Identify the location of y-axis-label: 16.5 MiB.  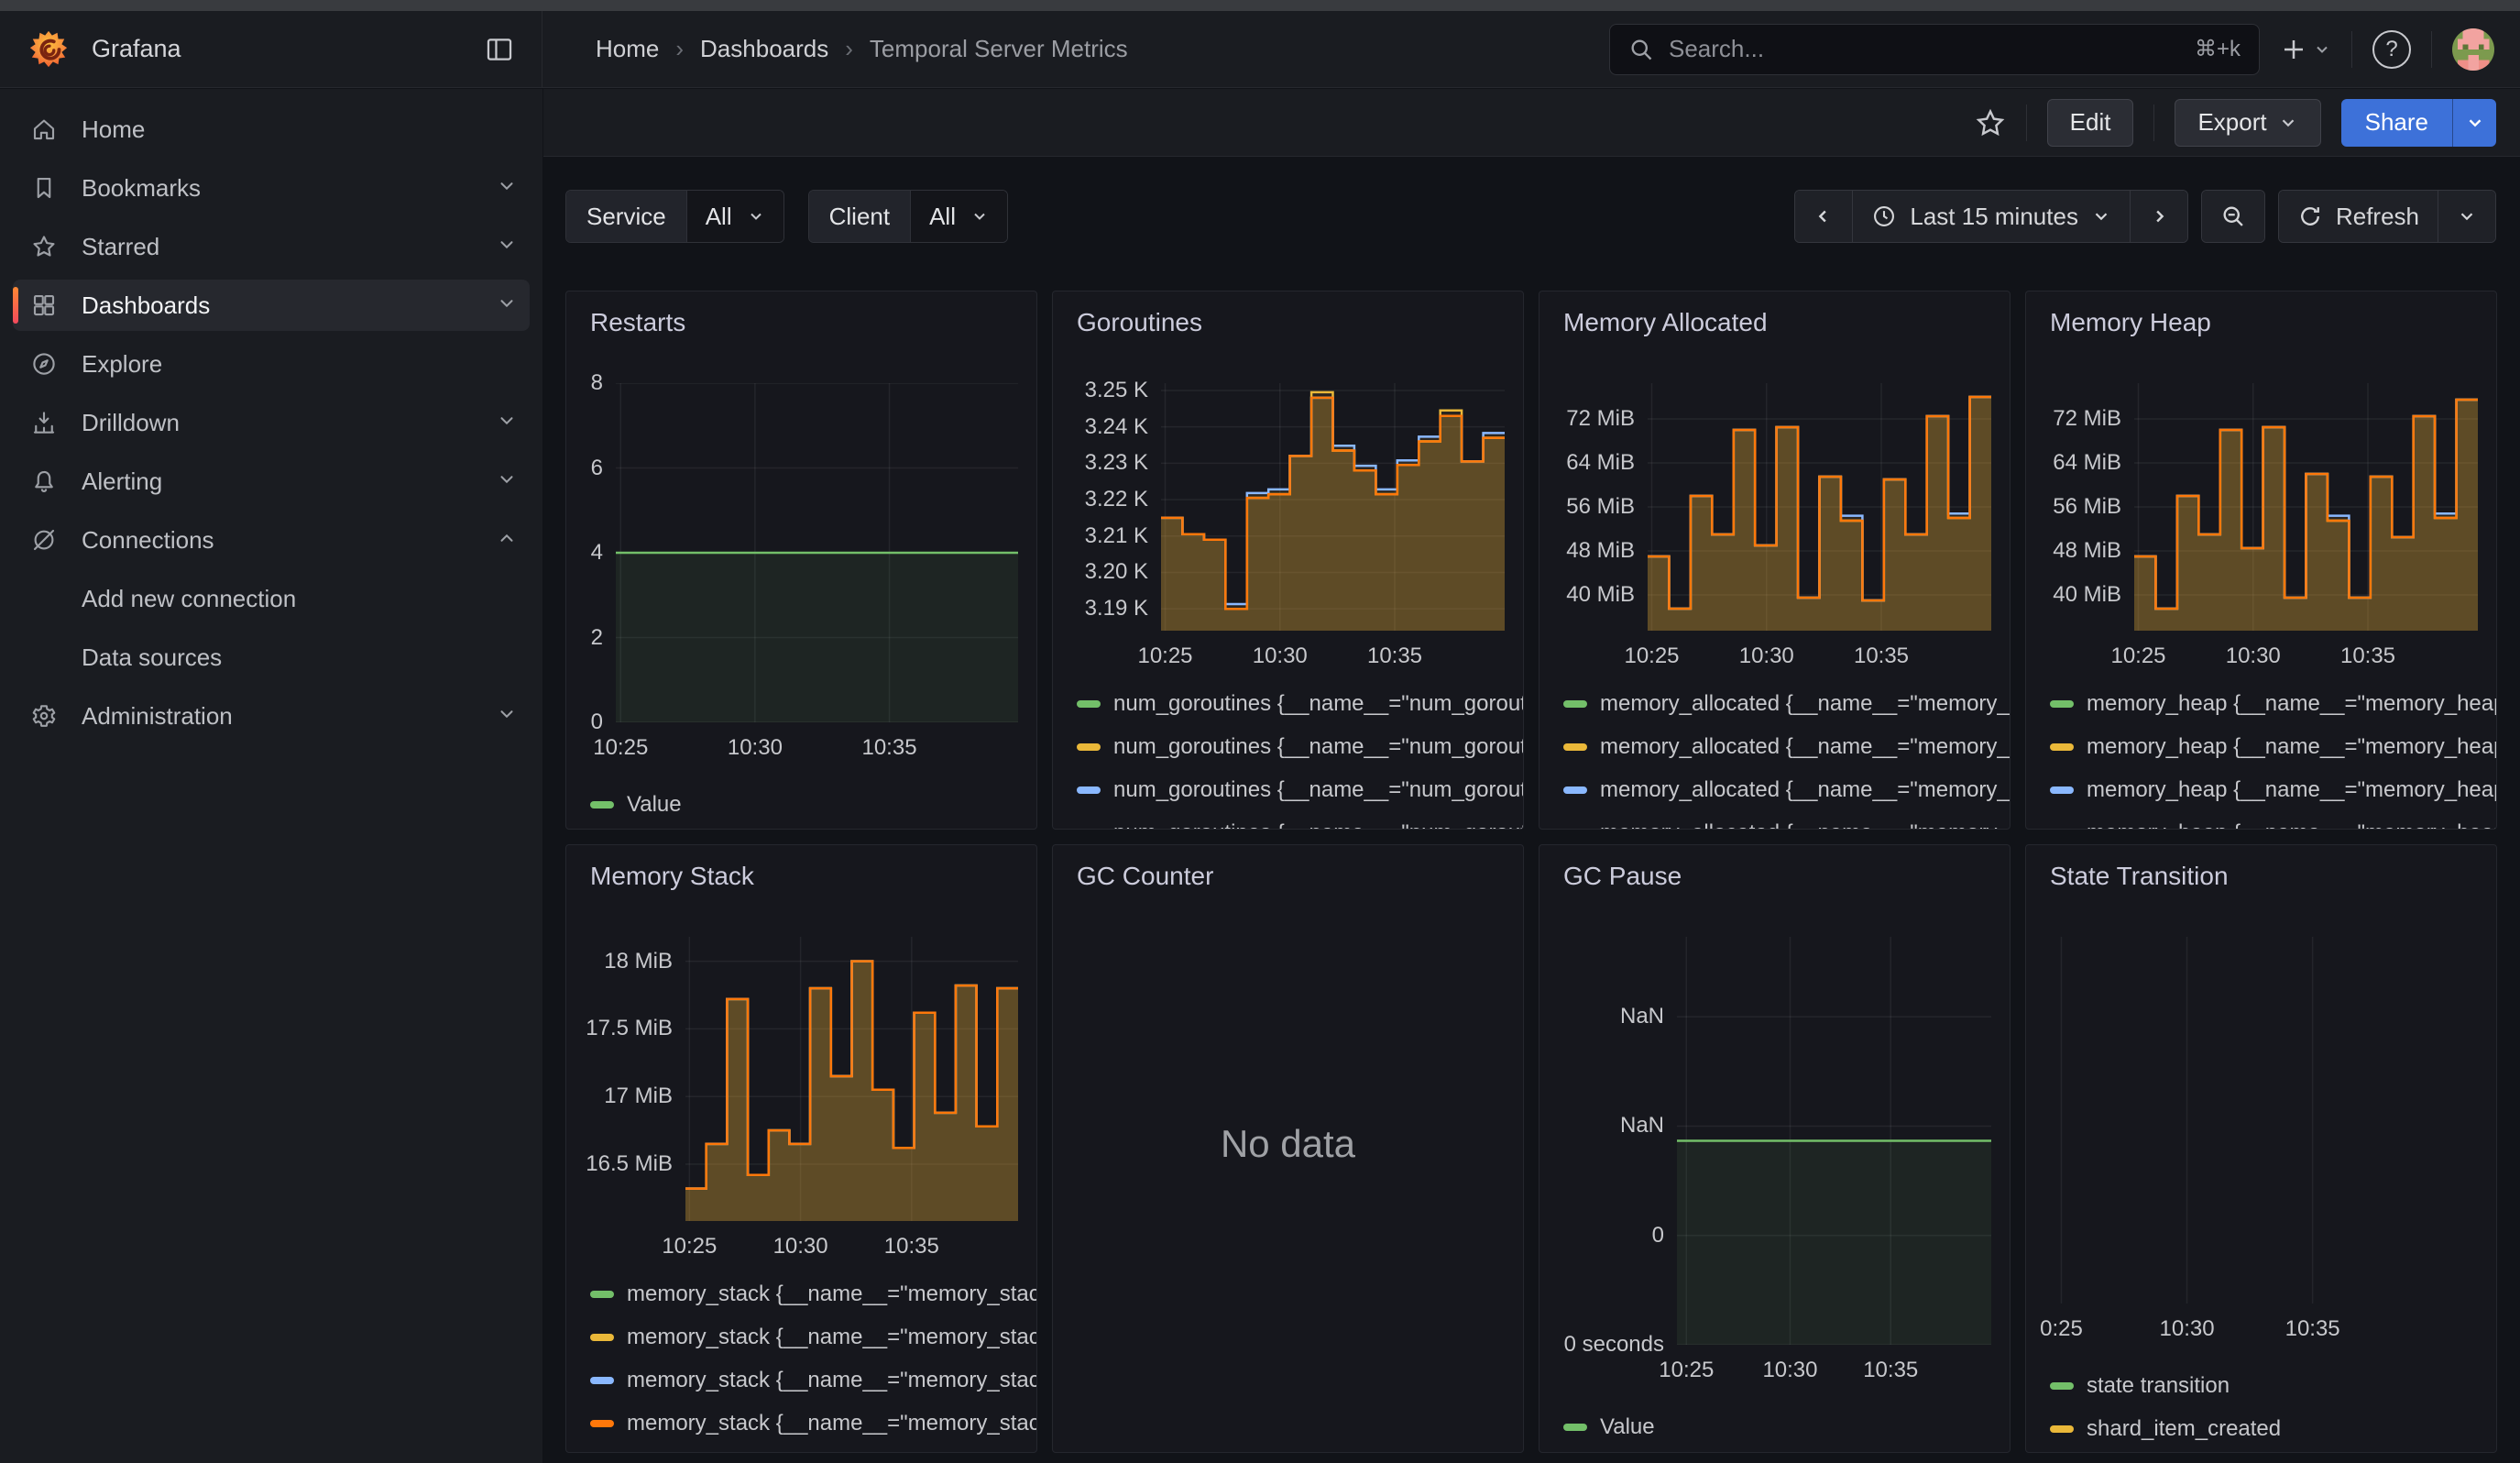
(629, 1163).